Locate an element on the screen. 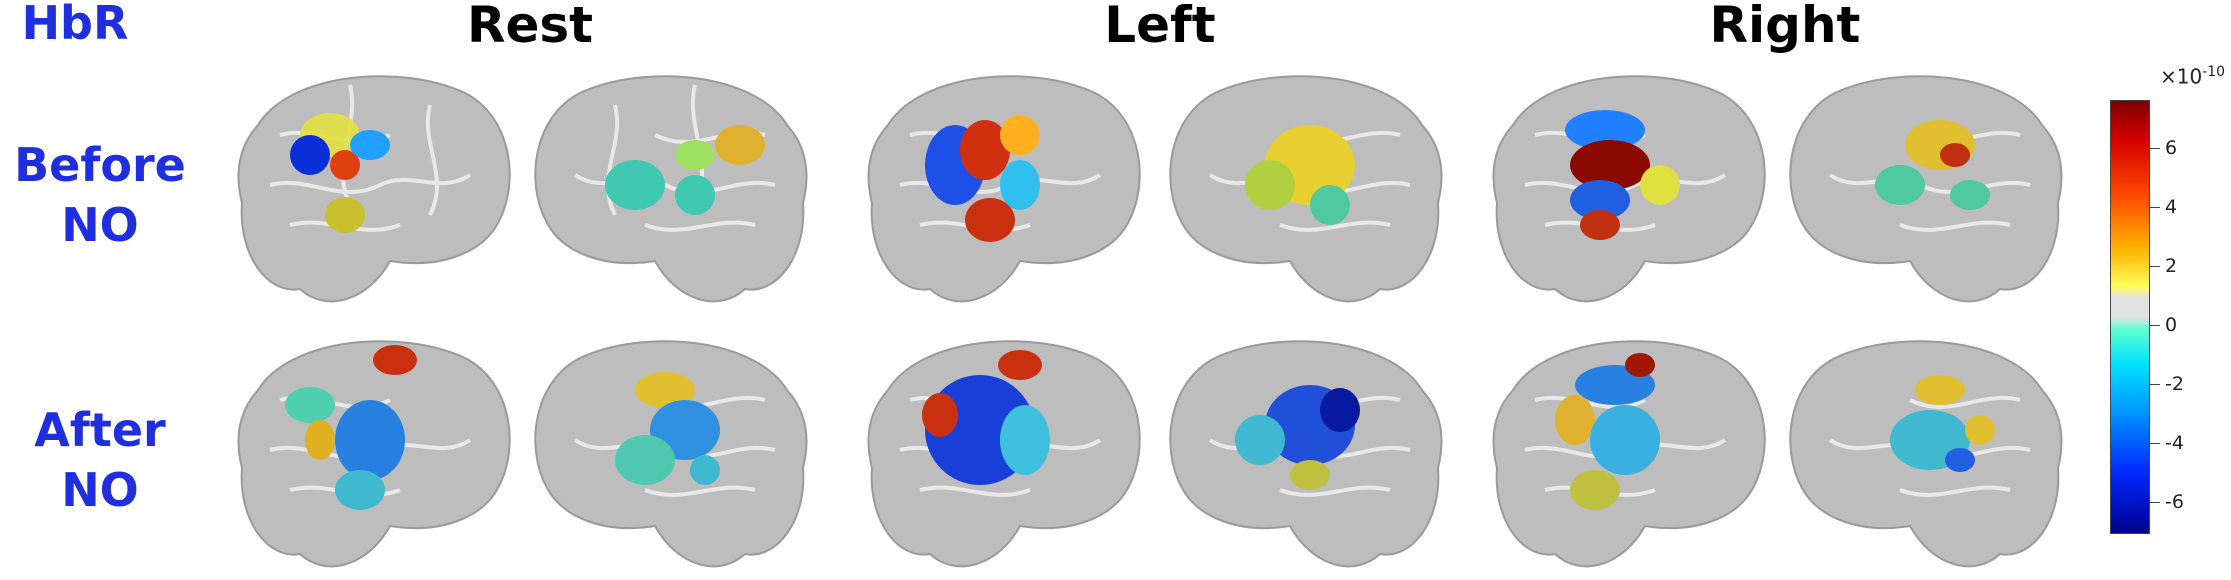  colorbar-exponent: ×10⁻¹⁰ is located at coordinates (2192, 76).